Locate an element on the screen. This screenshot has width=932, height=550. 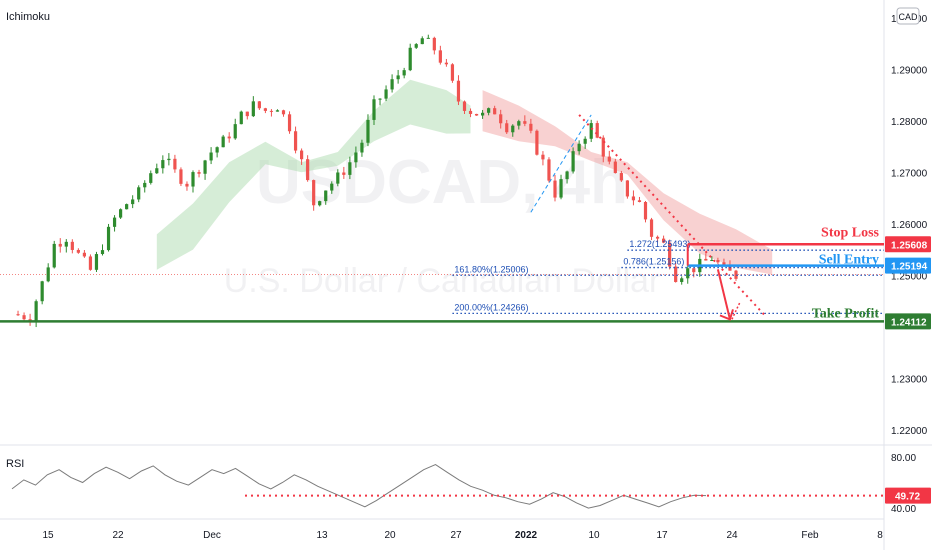
stop-loss-text: Stop Loss is located at coordinates (850, 232).